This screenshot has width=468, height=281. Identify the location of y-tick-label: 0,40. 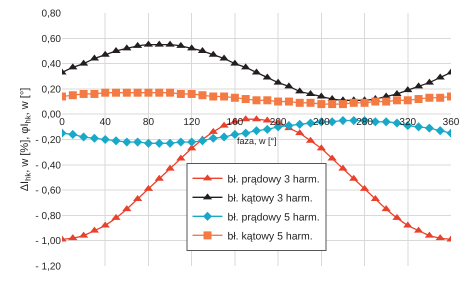
(52, 64).